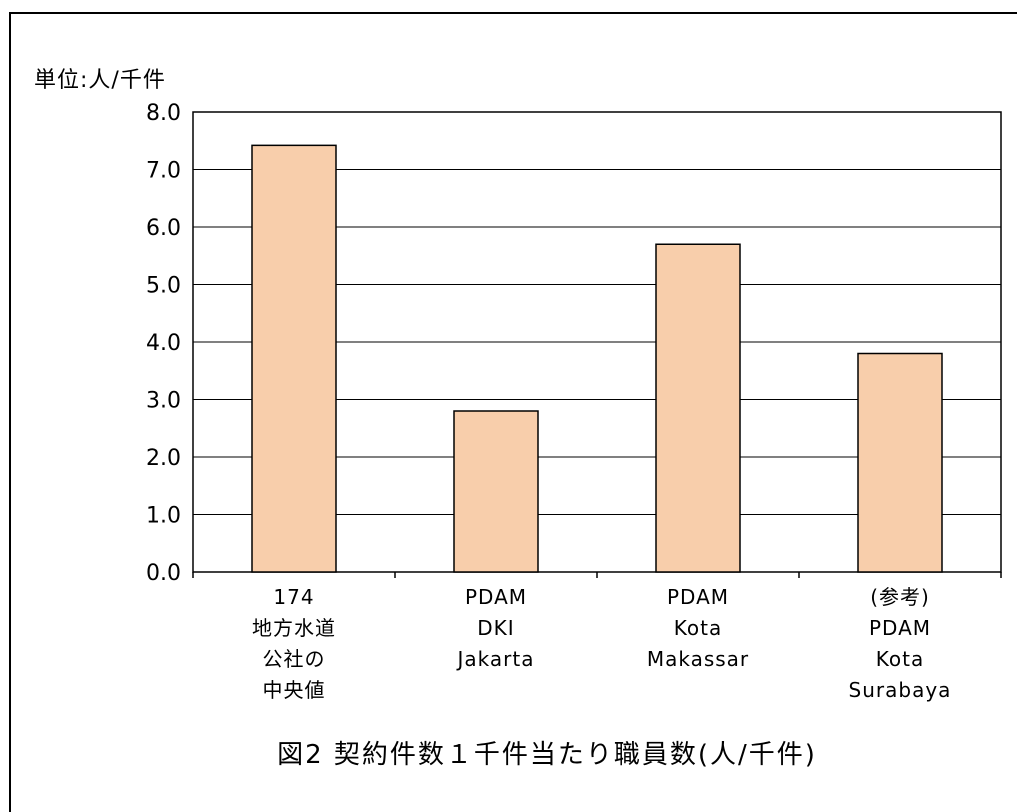 The image size is (1017, 812). Describe the element at coordinates (100, 80) in the screenshot. I see `unit-label: 単位:人/千件` at that location.